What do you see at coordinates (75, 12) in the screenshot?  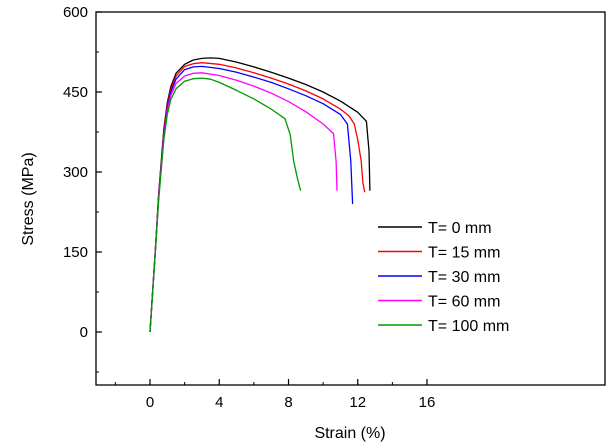 I see `y-tick-label: 600` at bounding box center [75, 12].